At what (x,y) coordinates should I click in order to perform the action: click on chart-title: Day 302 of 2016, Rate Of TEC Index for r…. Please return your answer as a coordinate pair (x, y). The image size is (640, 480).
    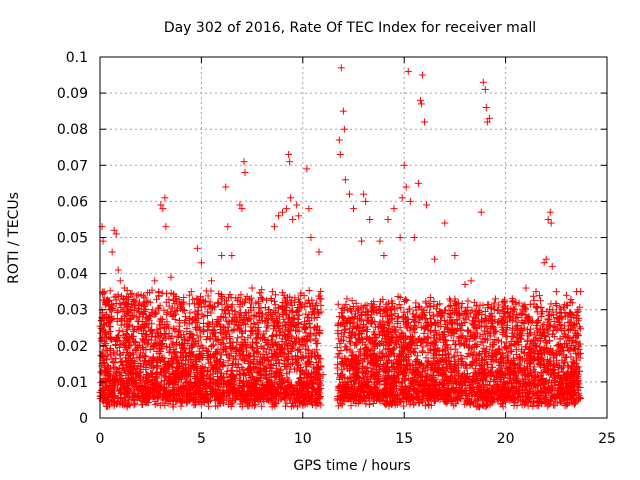
    Looking at the image, I should click on (350, 28).